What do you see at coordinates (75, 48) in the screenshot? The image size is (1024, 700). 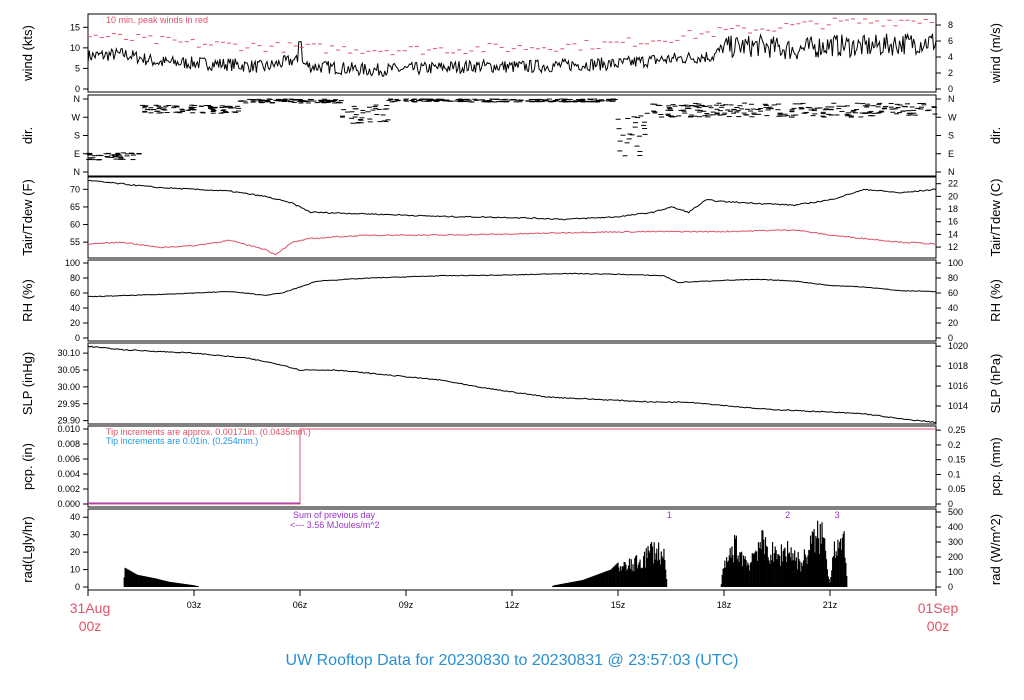 I see `wind-left-tick-label: 10` at bounding box center [75, 48].